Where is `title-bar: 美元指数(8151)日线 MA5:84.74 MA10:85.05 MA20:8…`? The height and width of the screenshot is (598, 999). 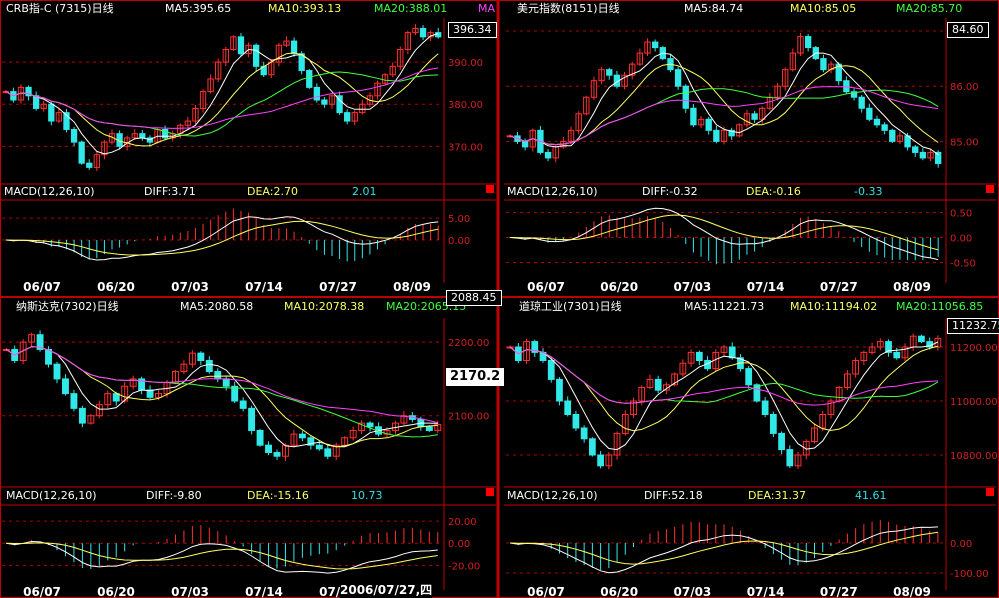
title-bar: 美元指数(8151)日线 MA5:84.74 MA10:85.05 MA20:8… is located at coordinates (750, 9).